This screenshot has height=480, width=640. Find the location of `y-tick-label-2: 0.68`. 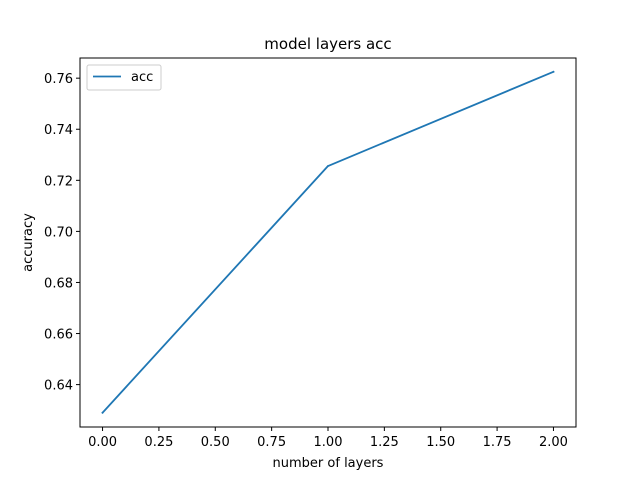

y-tick-label-2: 0.68 is located at coordinates (58, 283).